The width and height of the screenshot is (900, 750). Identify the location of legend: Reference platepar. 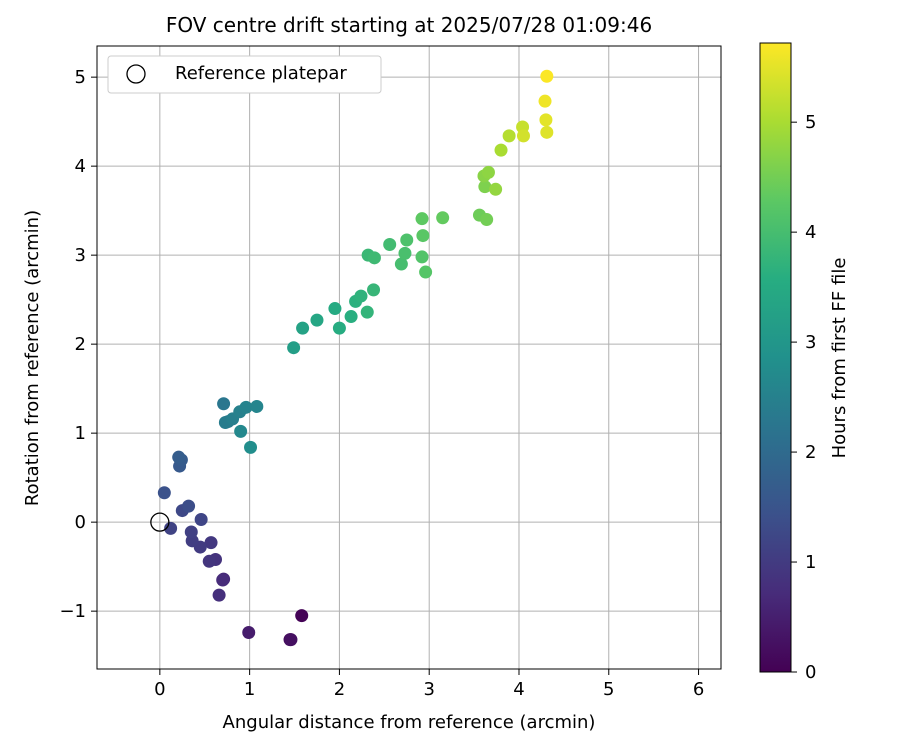
(244, 74).